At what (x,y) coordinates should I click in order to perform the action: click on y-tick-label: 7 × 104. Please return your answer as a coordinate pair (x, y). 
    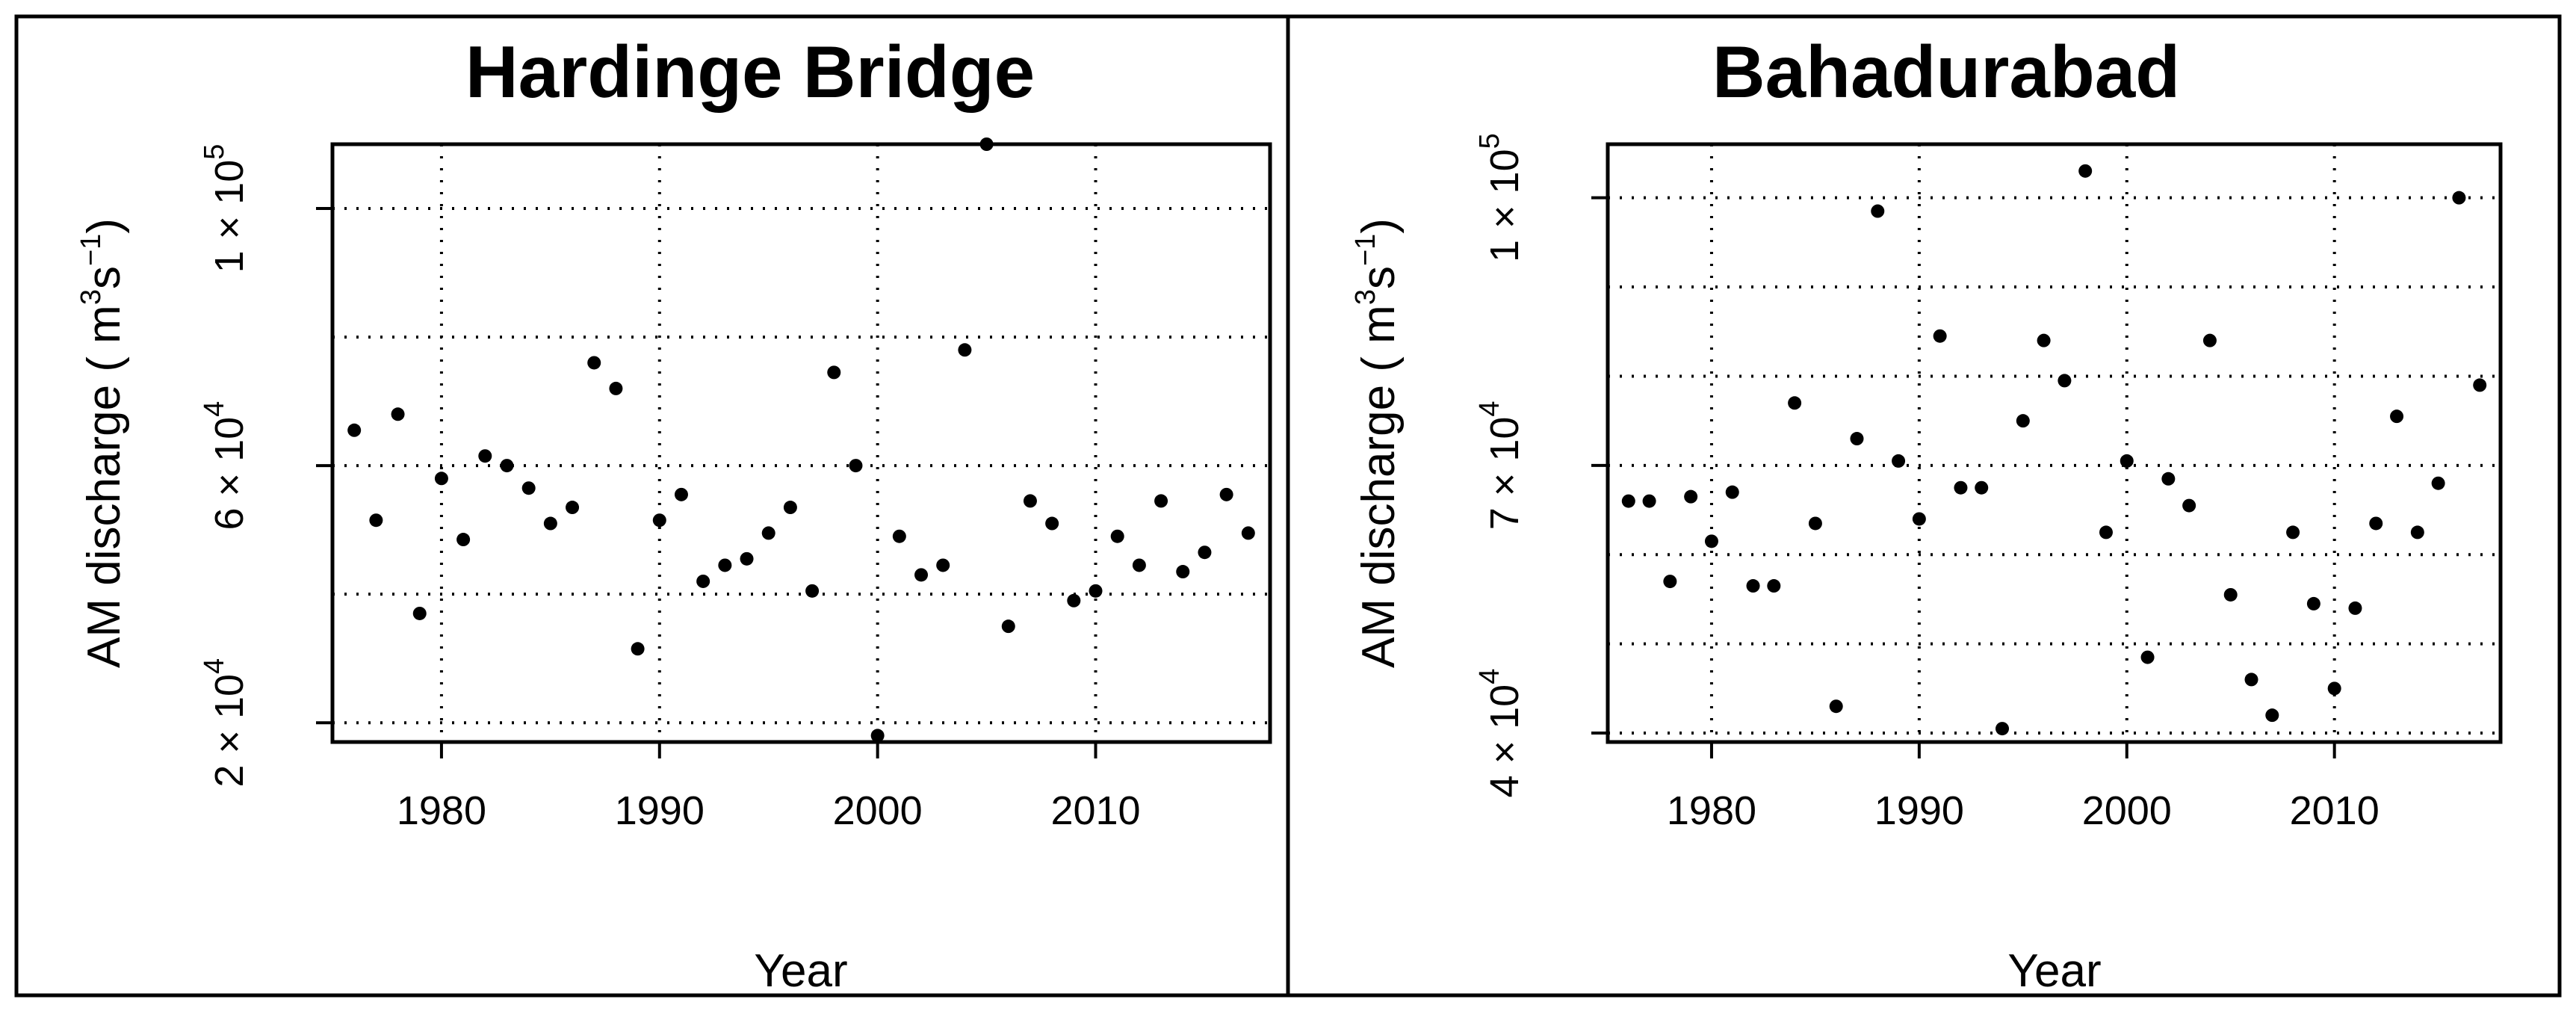
    Looking at the image, I should click on (1500, 466).